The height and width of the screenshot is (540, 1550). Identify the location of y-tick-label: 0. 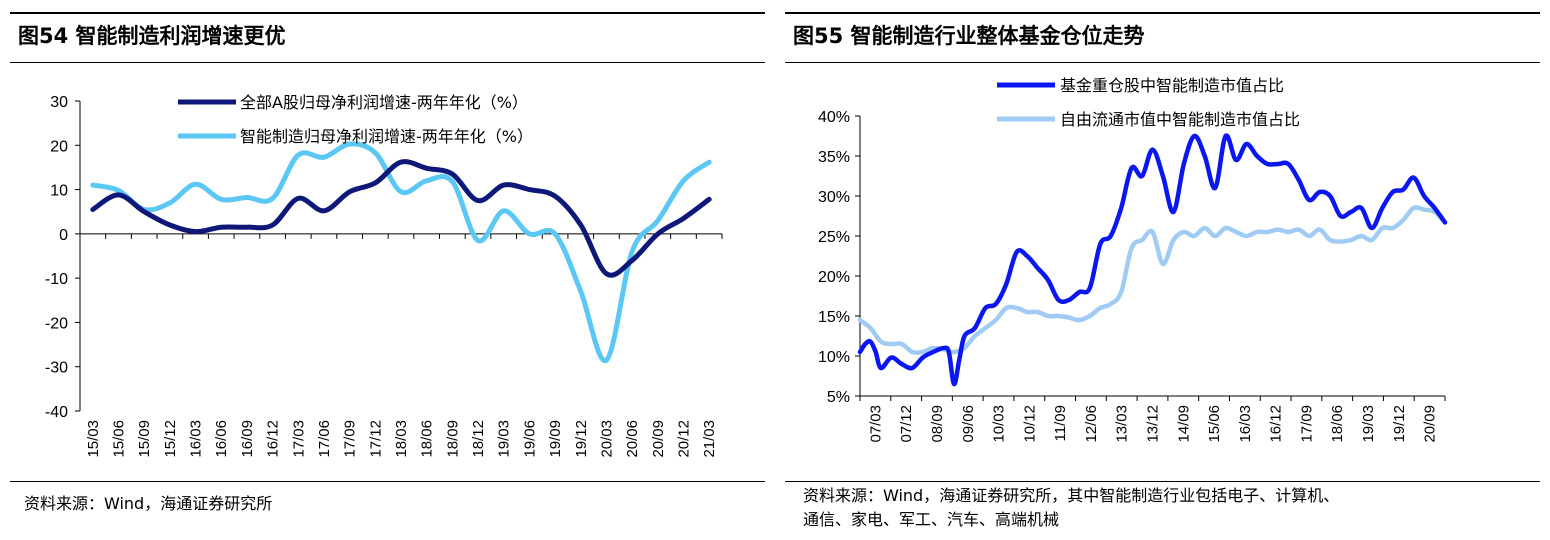
(63, 235).